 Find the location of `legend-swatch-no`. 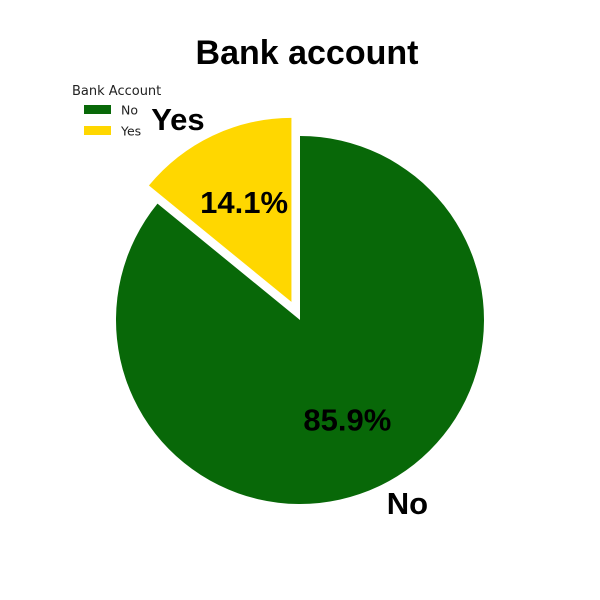

legend-swatch-no is located at coordinates (97, 109).